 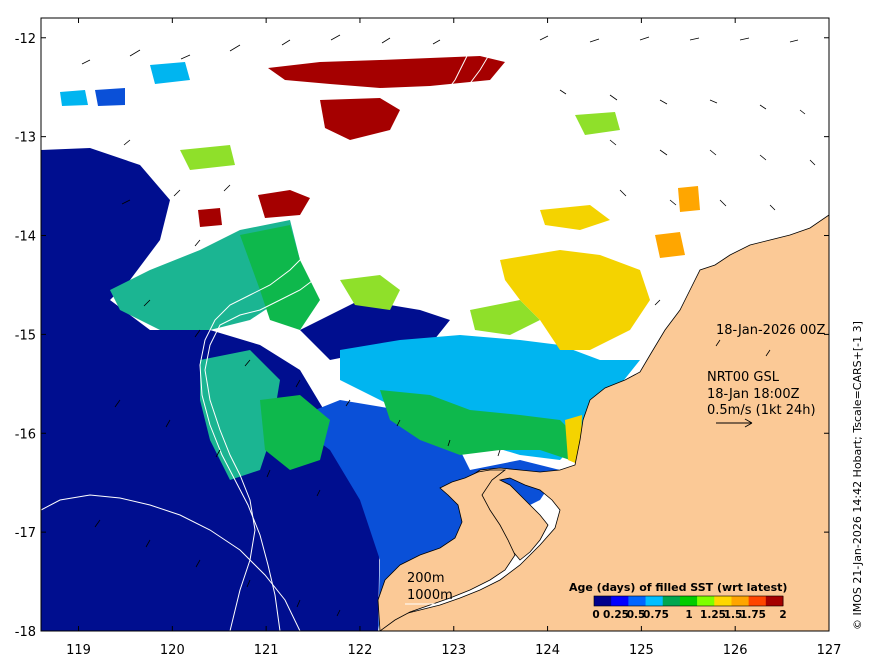 What do you see at coordinates (480, 425) in the screenshot?
I see `age-region-1-shelf` at bounding box center [480, 425].